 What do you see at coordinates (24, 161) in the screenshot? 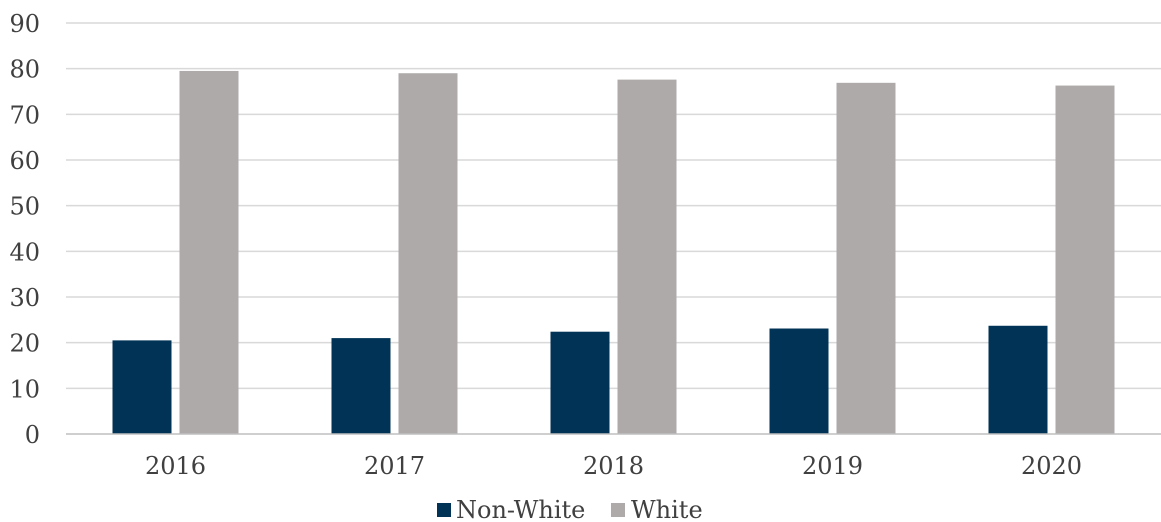
I see `y-tick-label: 60` at bounding box center [24, 161].